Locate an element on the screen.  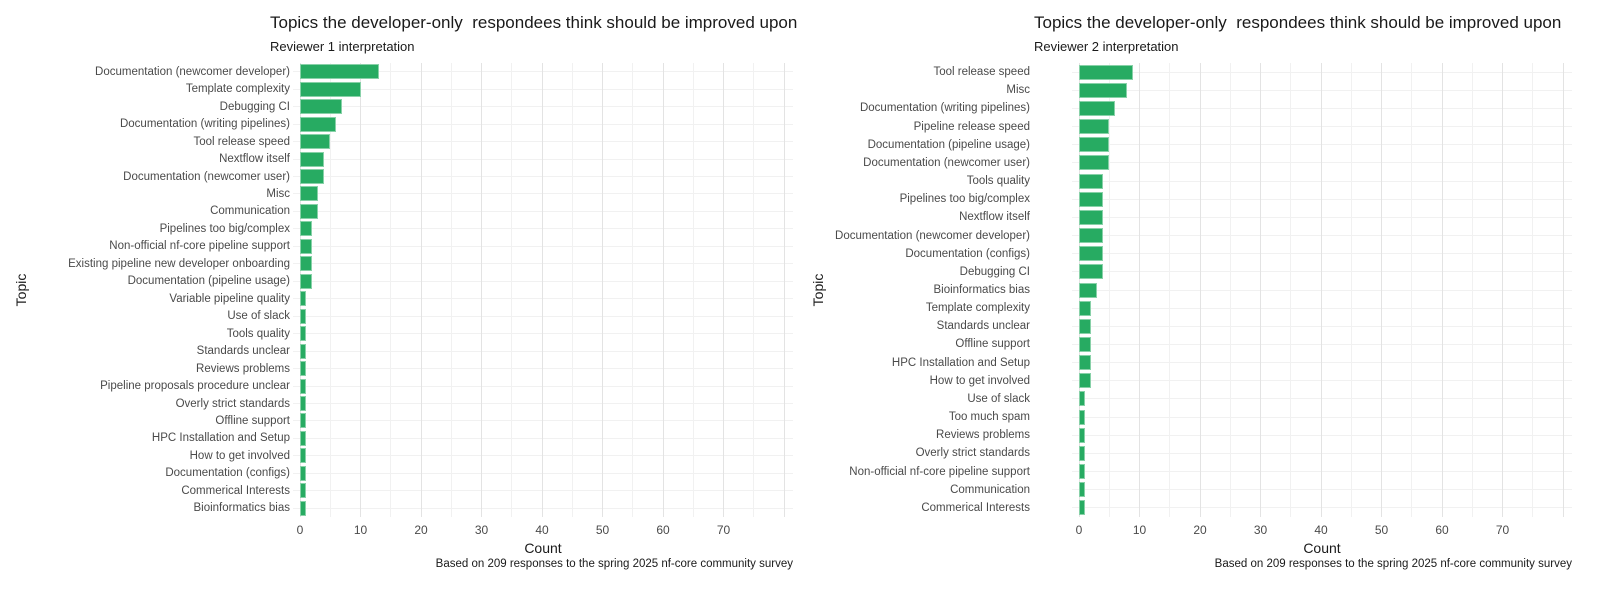
x-tick-label: 0 is located at coordinates (1079, 530).